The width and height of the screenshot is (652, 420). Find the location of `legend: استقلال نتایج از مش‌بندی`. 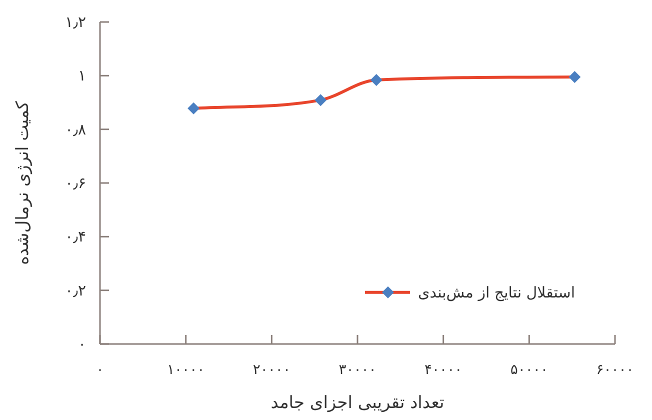

legend: استقلال نتایج از مش‌بندی is located at coordinates (469, 292).